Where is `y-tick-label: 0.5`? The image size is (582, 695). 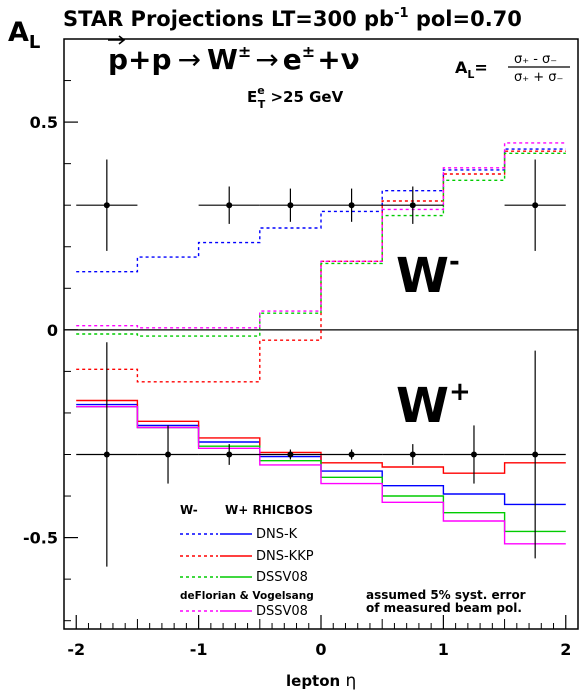 y-tick-label: 0.5 is located at coordinates (44, 122).